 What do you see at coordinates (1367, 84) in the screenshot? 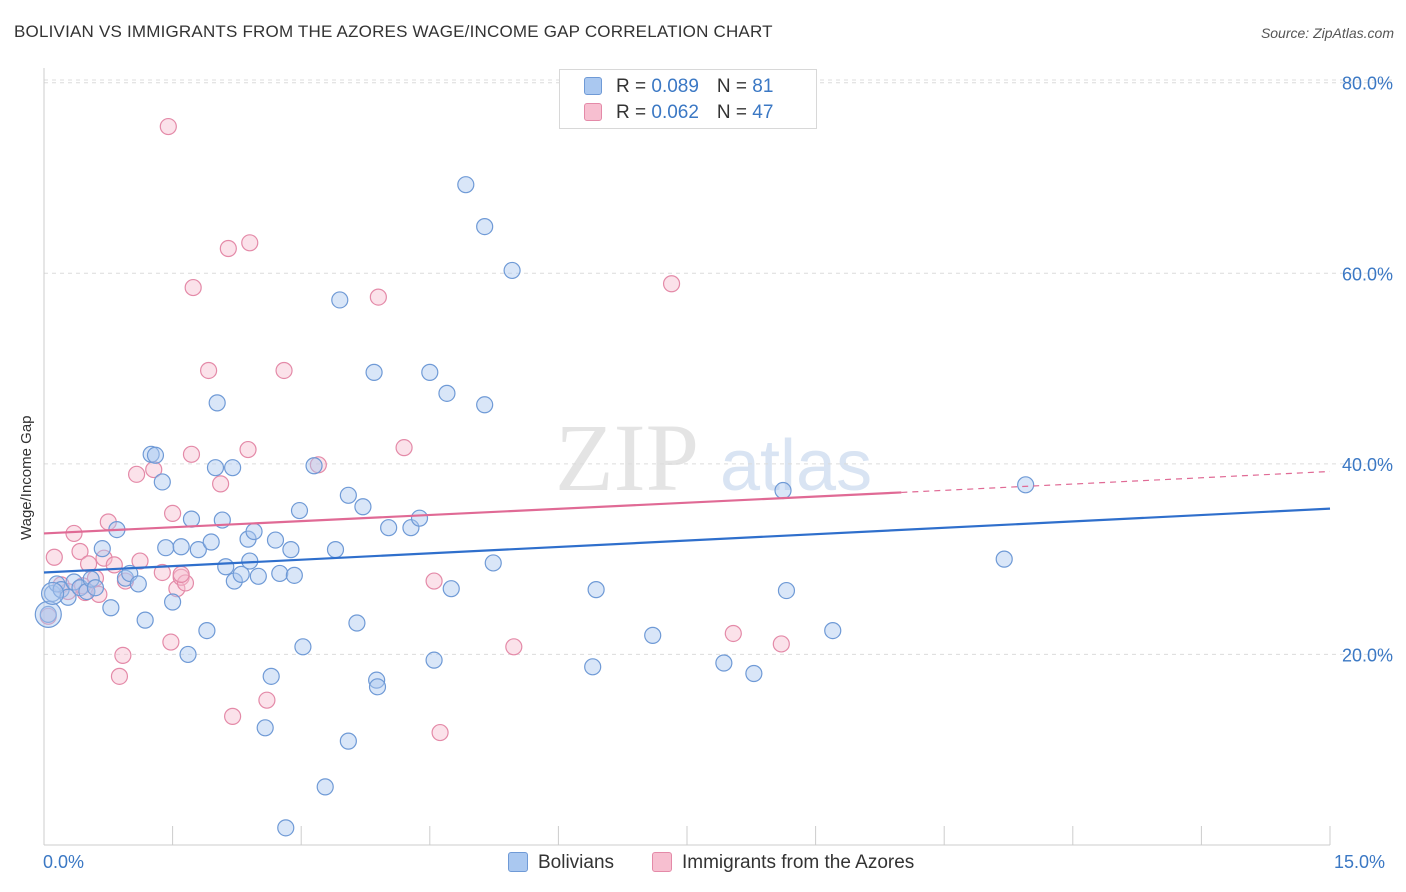
I see `y-tick-label: 80.0%` at bounding box center [1367, 84].